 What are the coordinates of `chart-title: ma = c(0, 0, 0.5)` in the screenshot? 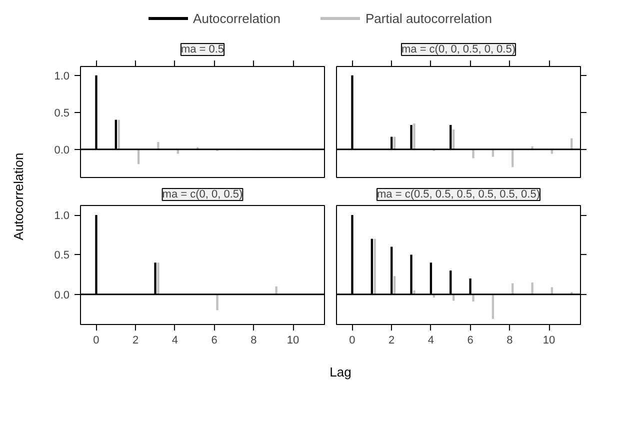 It's located at (202, 194).